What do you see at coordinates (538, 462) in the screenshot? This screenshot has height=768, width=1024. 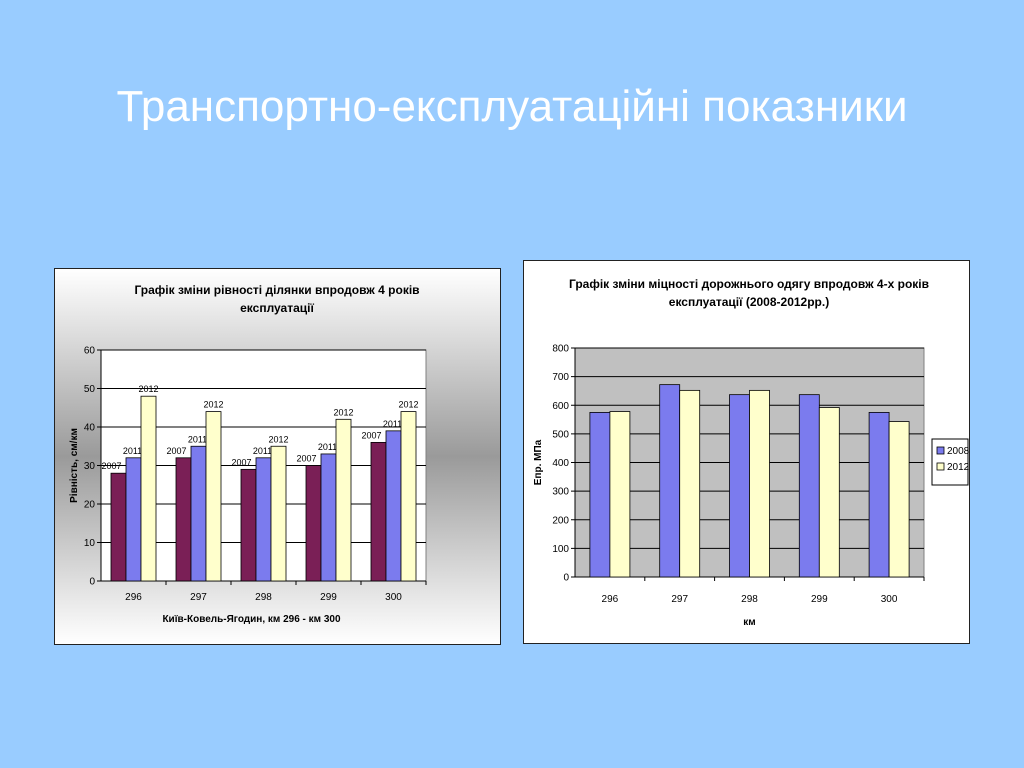 I see `y-axis-label: Епр. МПа` at bounding box center [538, 462].